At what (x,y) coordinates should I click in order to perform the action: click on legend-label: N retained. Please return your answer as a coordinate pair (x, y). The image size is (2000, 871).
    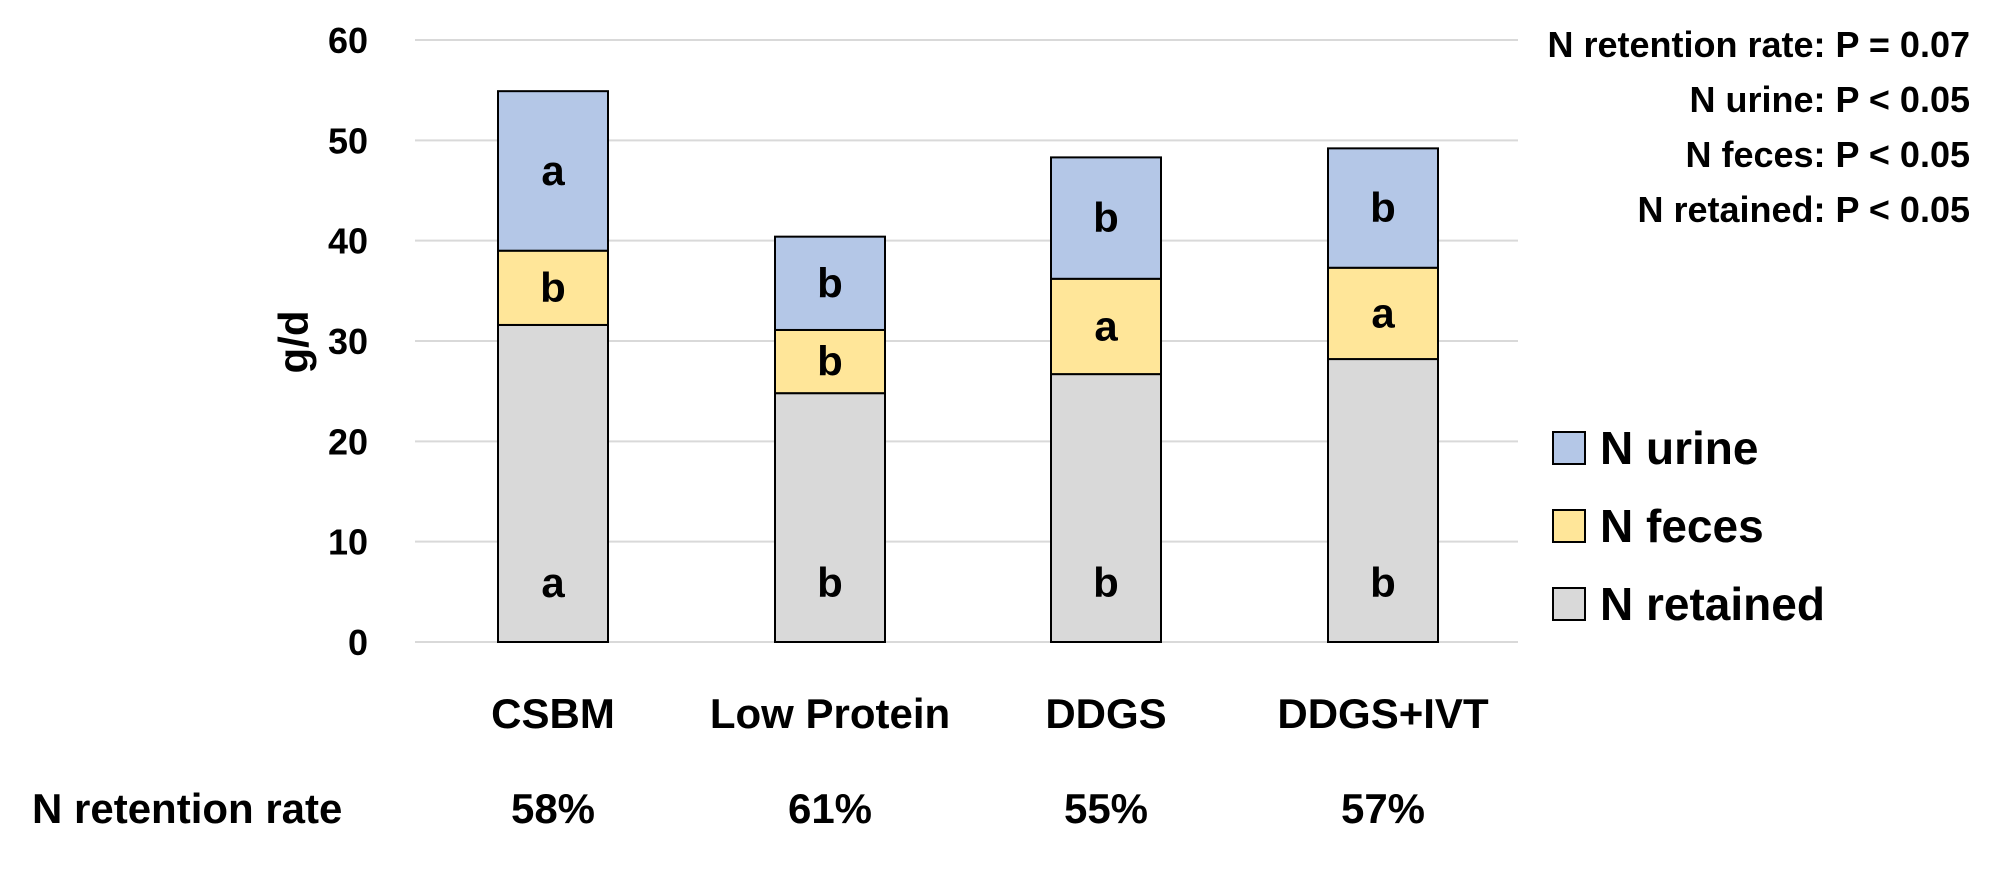
    Looking at the image, I should click on (1712, 604).